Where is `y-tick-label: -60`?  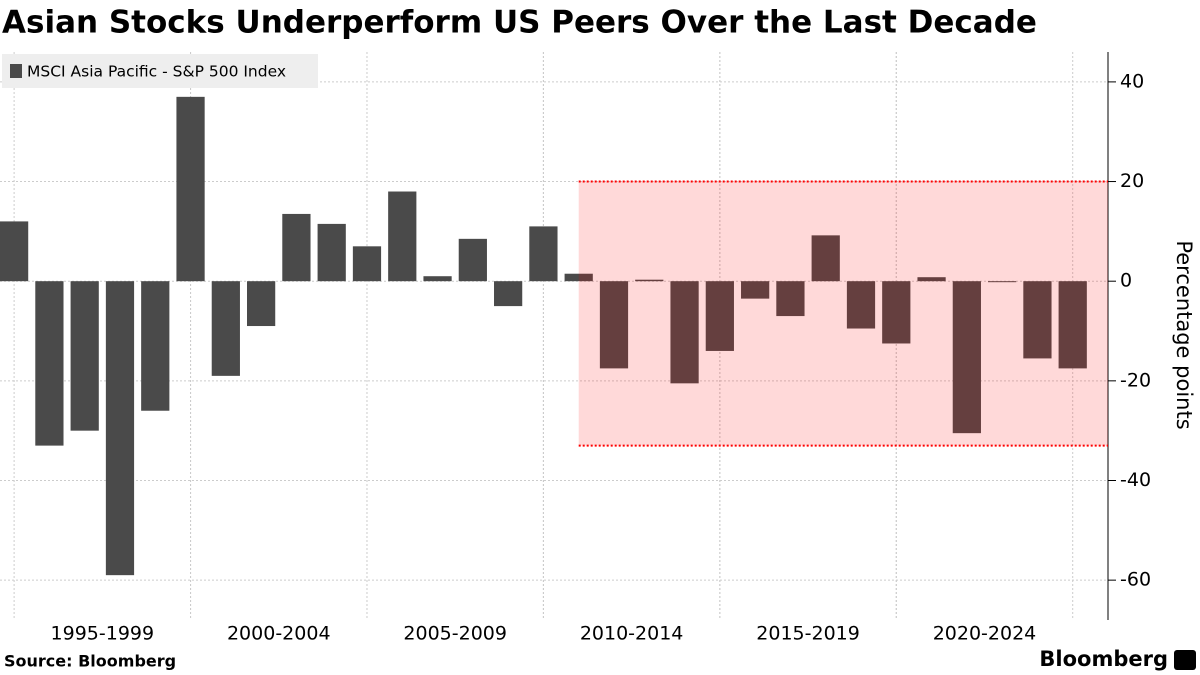 y-tick-label: -60 is located at coordinates (1135, 580).